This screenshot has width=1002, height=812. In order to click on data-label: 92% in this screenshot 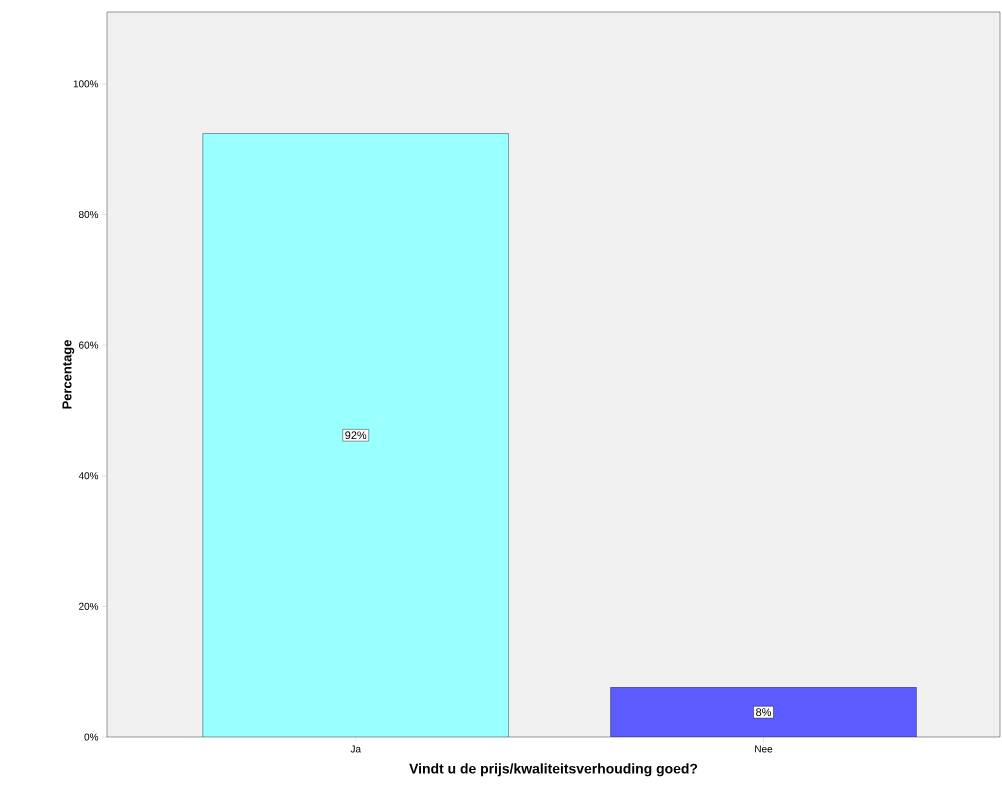, I will do `click(356, 435)`.